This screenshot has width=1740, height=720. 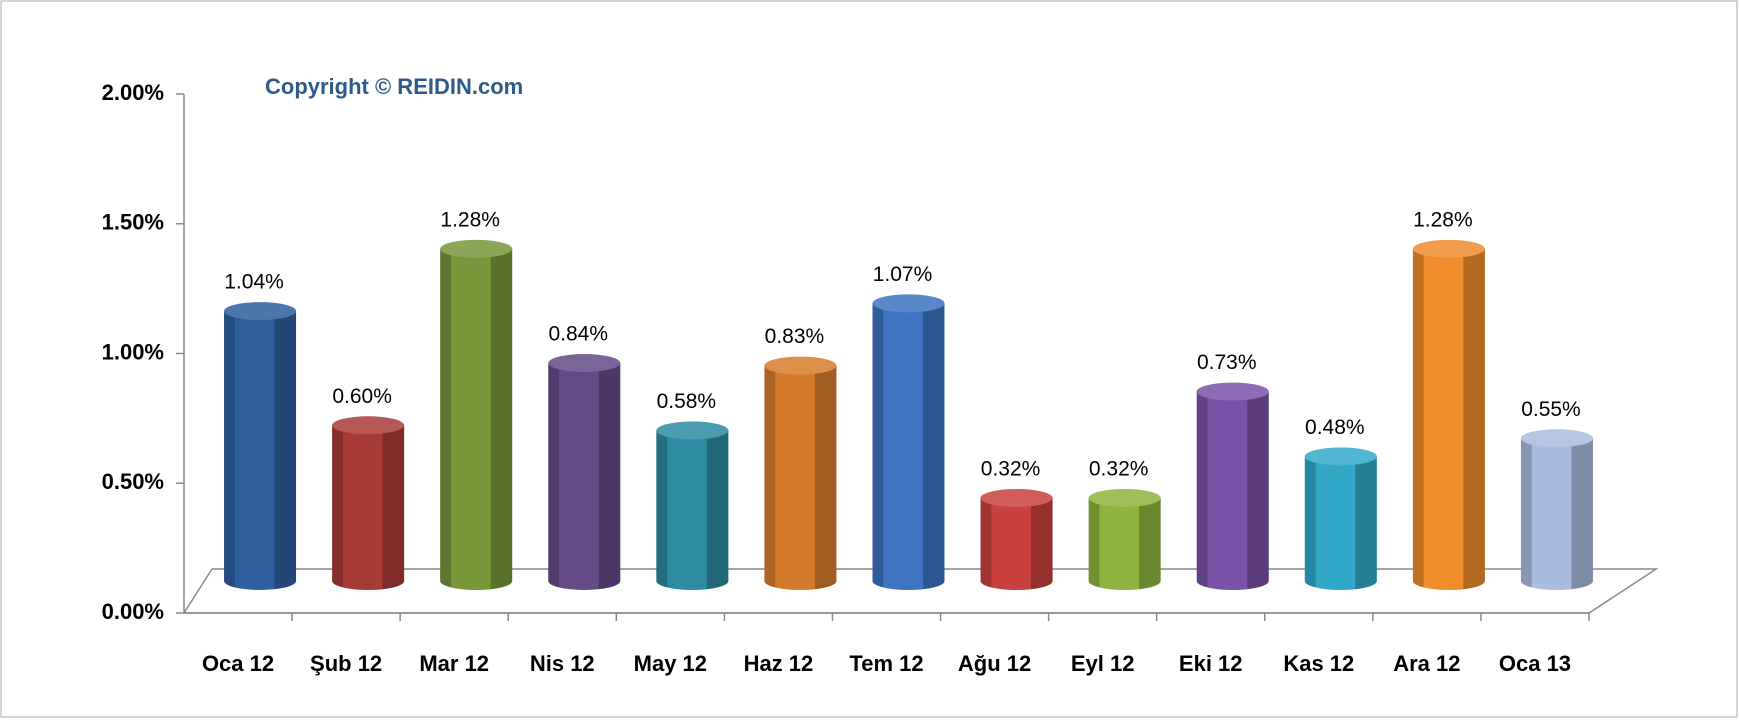 What do you see at coordinates (994, 663) in the screenshot?
I see `x-tick-label: Ağu 12` at bounding box center [994, 663].